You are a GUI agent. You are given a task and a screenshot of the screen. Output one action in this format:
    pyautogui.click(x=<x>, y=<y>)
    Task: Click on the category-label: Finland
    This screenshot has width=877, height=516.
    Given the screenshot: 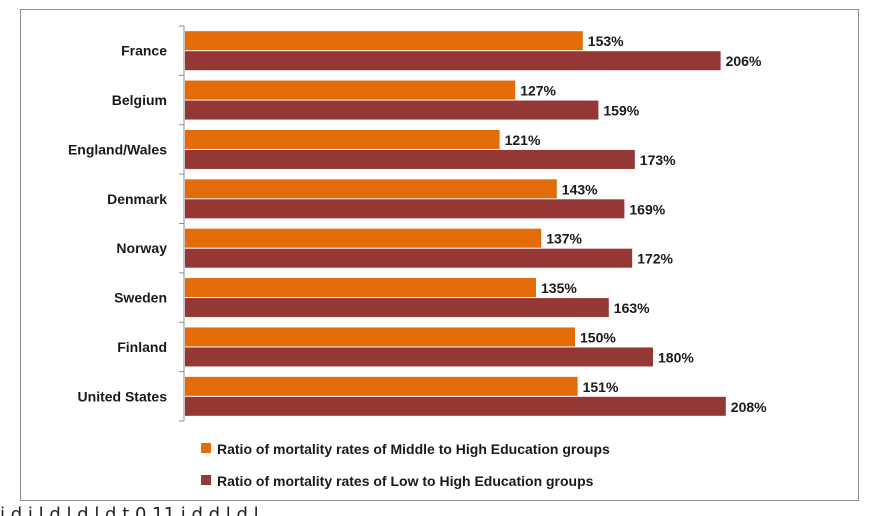 What is the action you would take?
    pyautogui.click(x=142, y=347)
    